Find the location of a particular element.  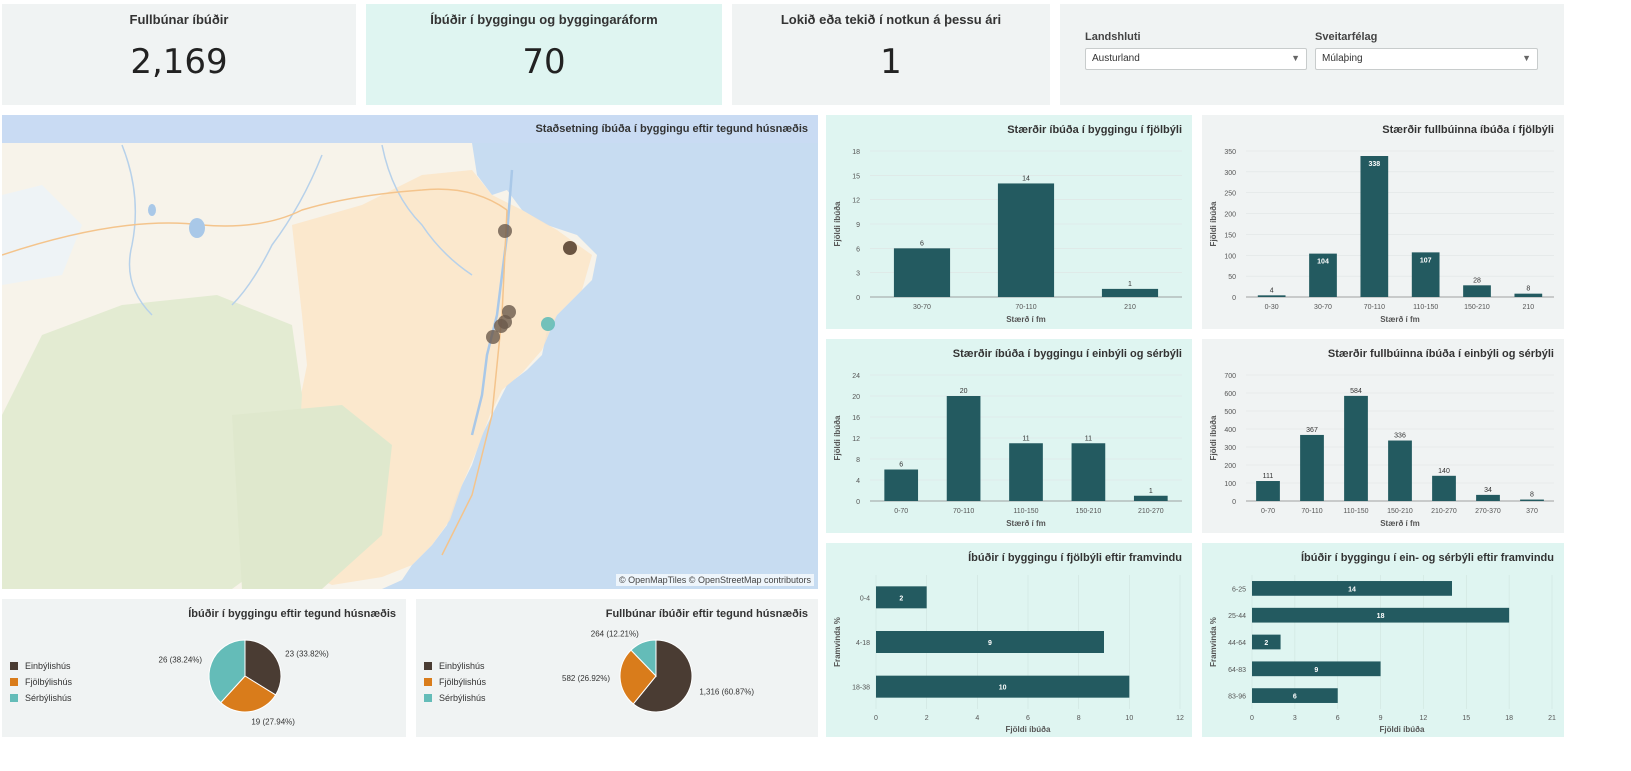

y-tick-label: 200 is located at coordinates (1230, 215).